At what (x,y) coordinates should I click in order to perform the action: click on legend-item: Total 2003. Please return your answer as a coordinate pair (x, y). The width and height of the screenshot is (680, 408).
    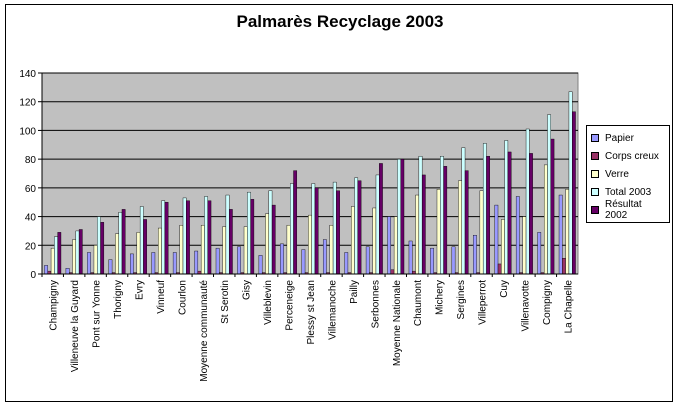
    Looking at the image, I should click on (628, 192).